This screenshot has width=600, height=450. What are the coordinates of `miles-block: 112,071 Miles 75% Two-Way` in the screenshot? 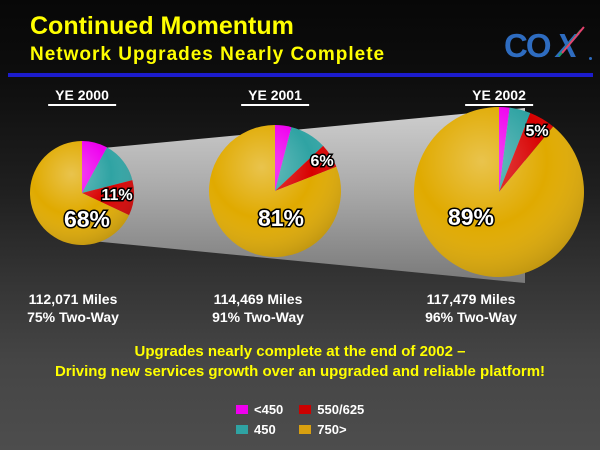 It's located at (73, 308).